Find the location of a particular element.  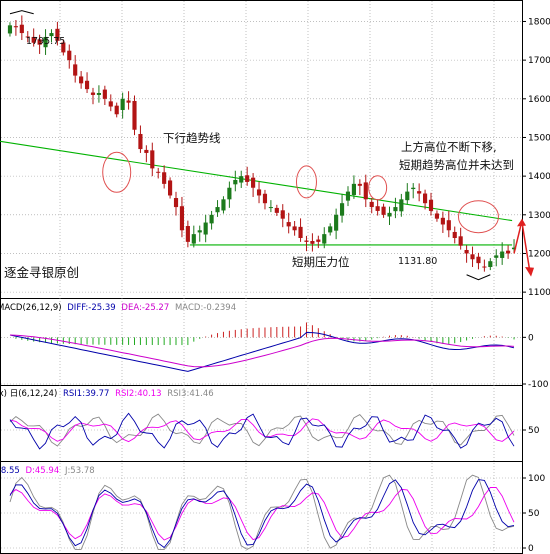

macd-header-diff: DIFF:-25.39 is located at coordinates (91, 308).